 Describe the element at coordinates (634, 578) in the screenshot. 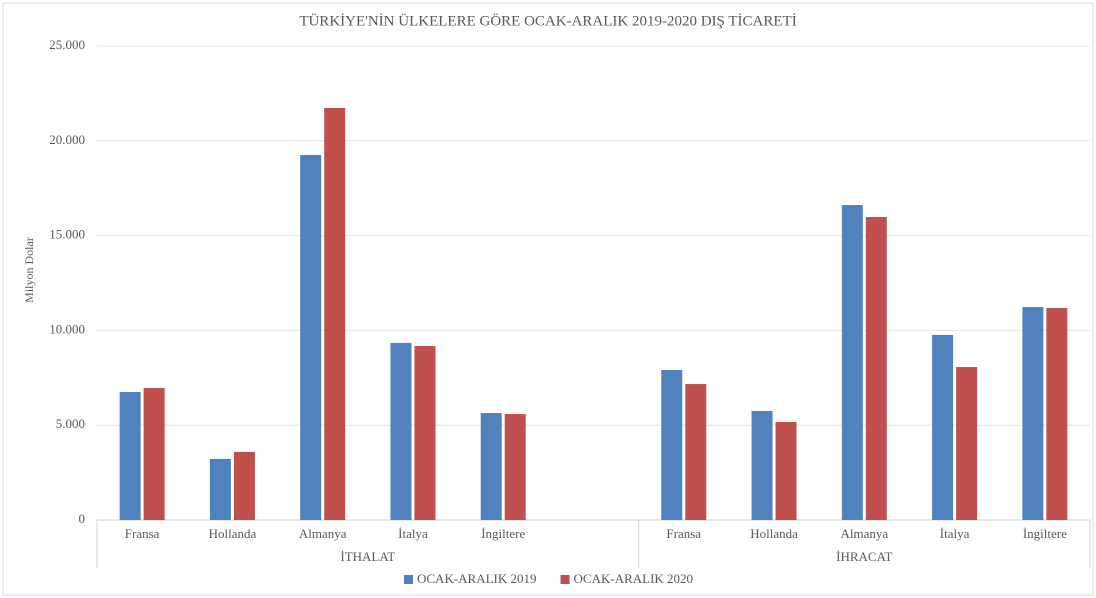

I see `legend-label: OCAK-ARALIK 2020` at that location.